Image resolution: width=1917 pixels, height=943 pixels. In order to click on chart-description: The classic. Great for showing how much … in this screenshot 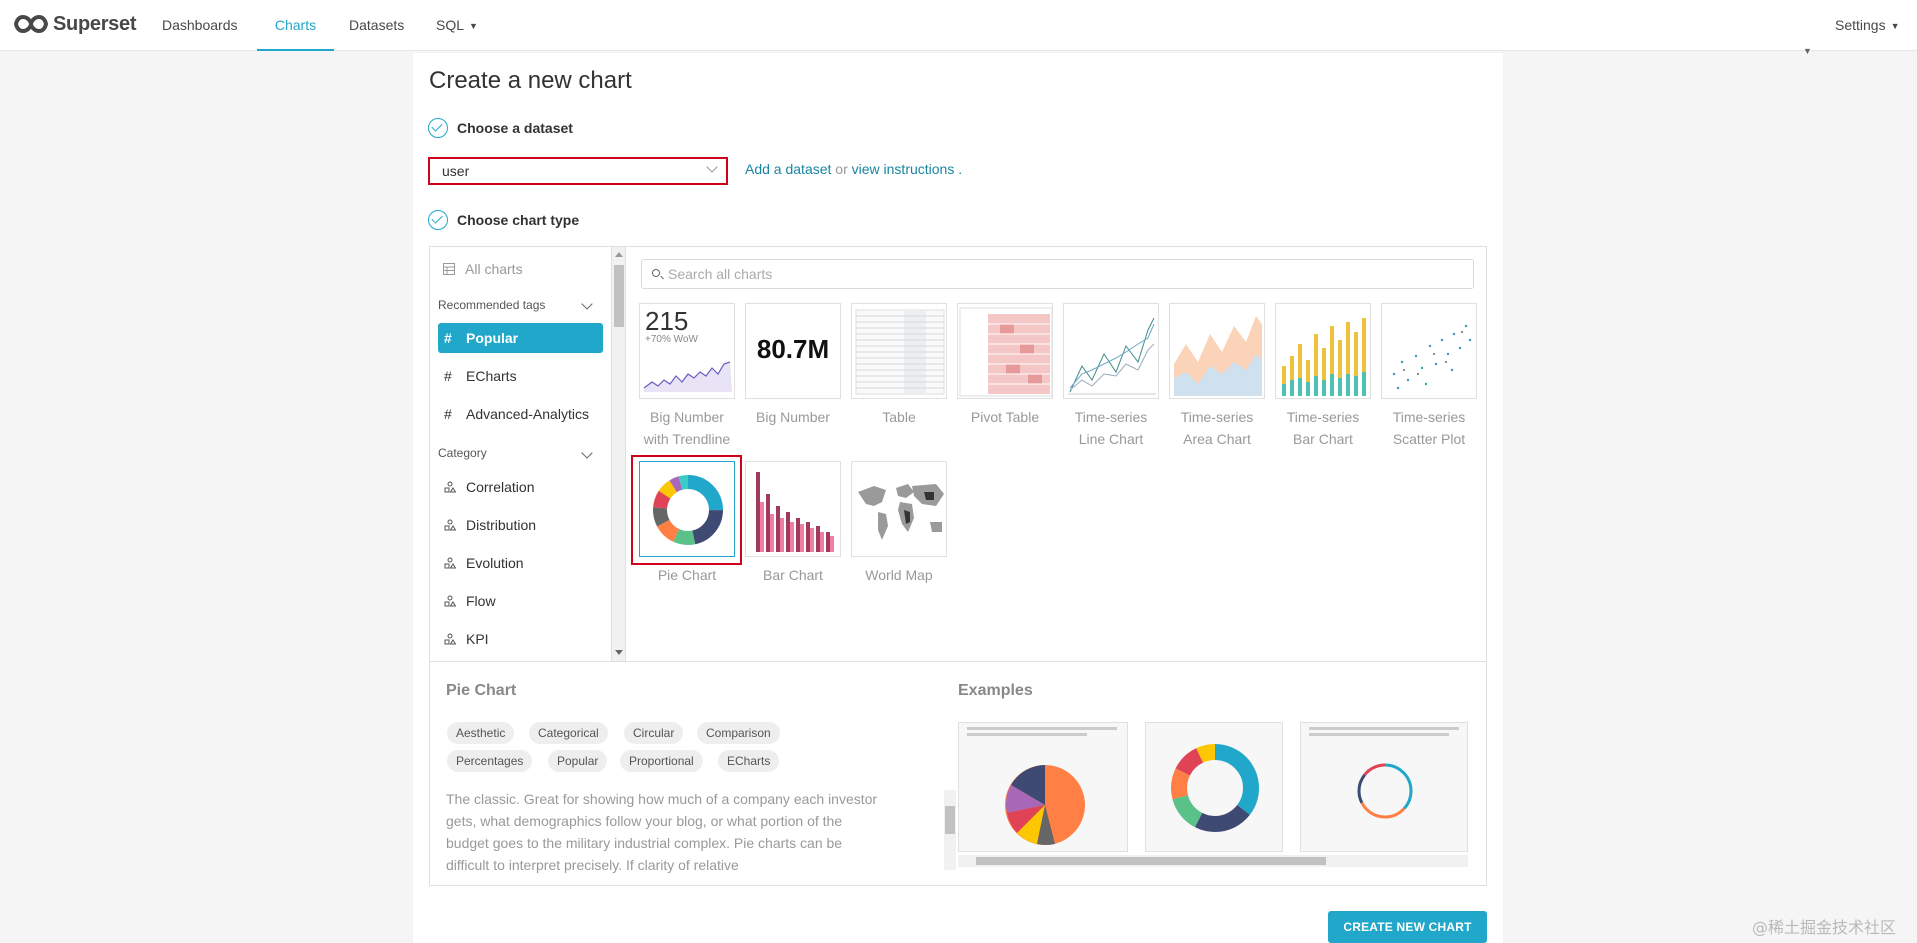, I will do `click(662, 832)`.